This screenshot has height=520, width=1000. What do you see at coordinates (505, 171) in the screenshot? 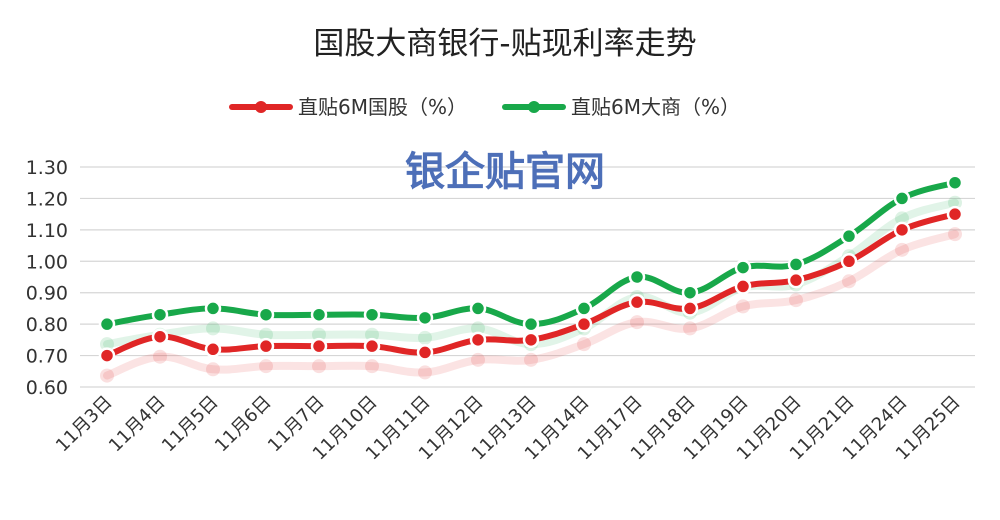
I see `watermark-text: 银企贴官网` at bounding box center [505, 171].